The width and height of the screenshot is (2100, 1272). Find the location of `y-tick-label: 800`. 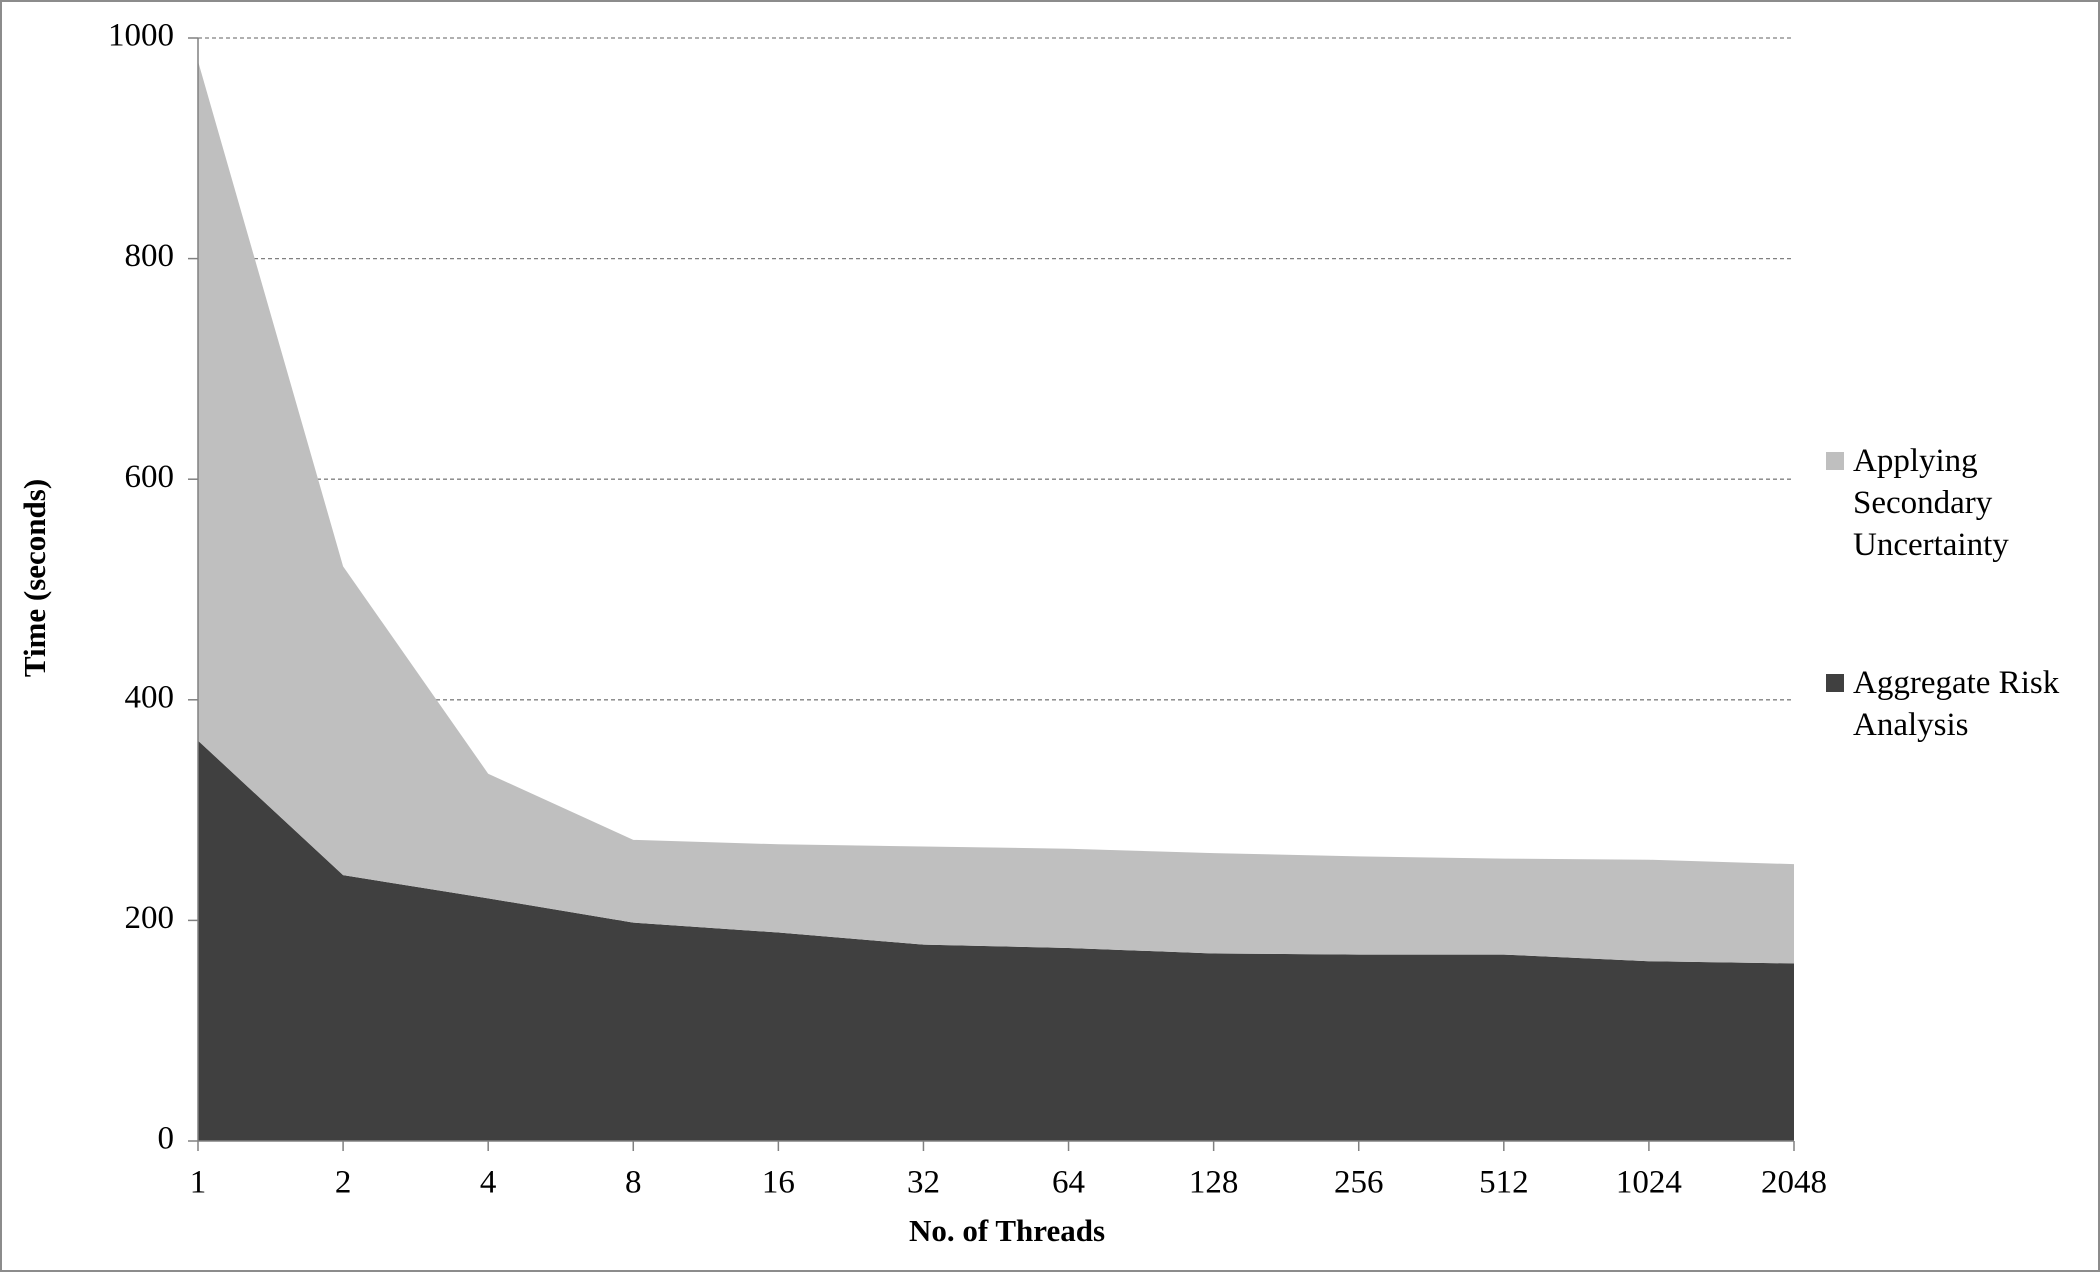

y-tick-label: 800 is located at coordinates (150, 256).